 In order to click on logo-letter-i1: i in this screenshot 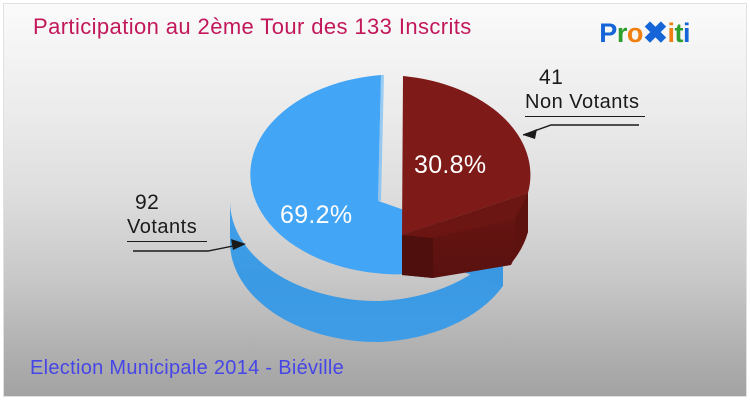, I will do `click(671, 33)`.